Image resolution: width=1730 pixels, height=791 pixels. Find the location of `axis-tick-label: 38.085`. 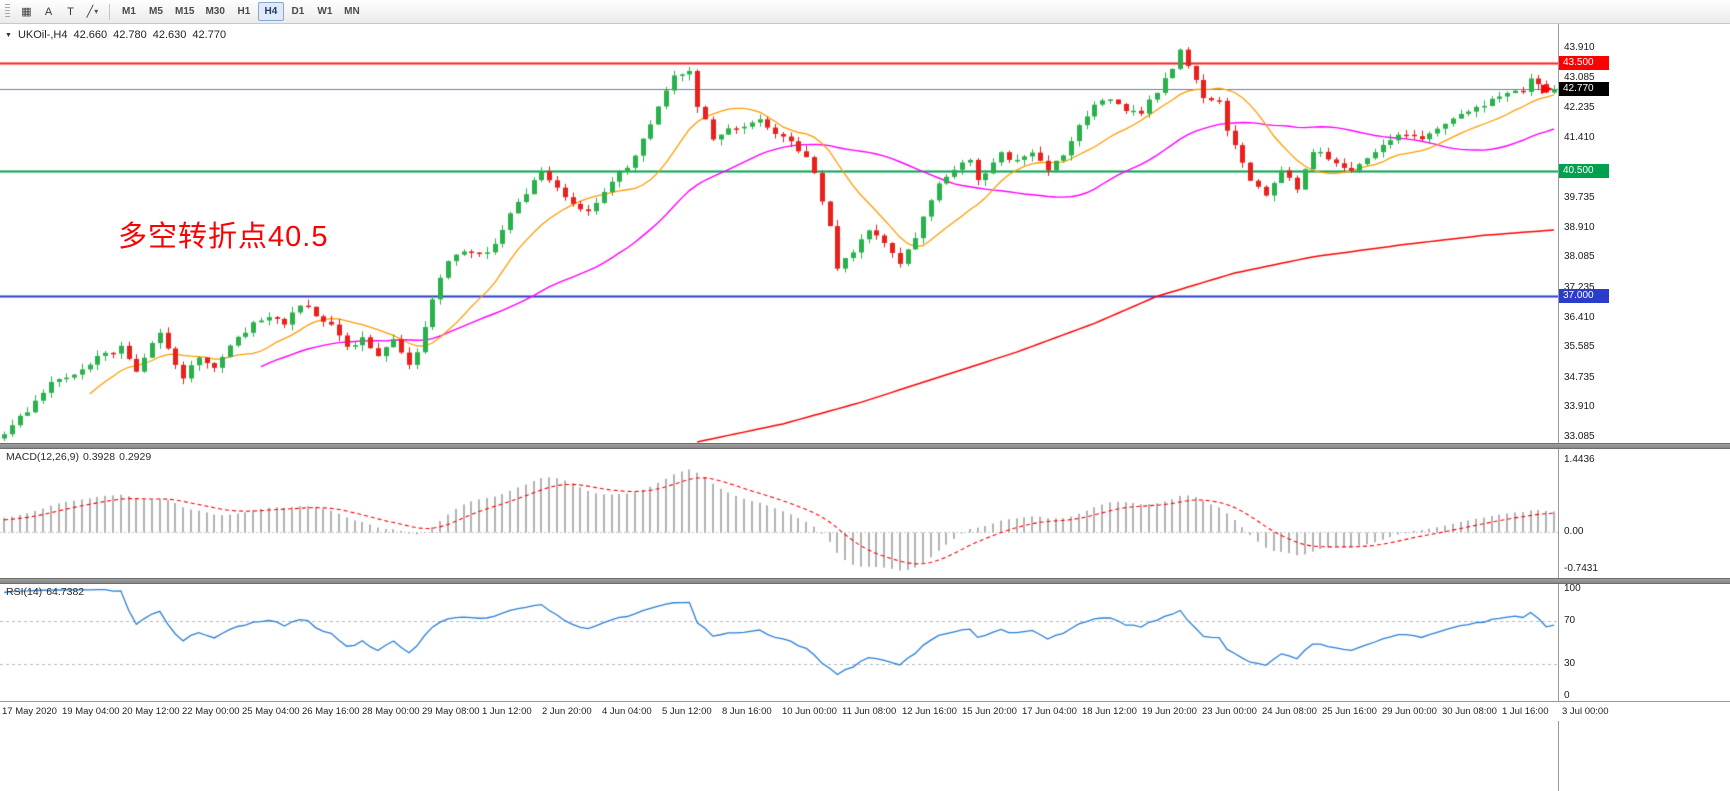

axis-tick-label: 38.085 is located at coordinates (1579, 257).